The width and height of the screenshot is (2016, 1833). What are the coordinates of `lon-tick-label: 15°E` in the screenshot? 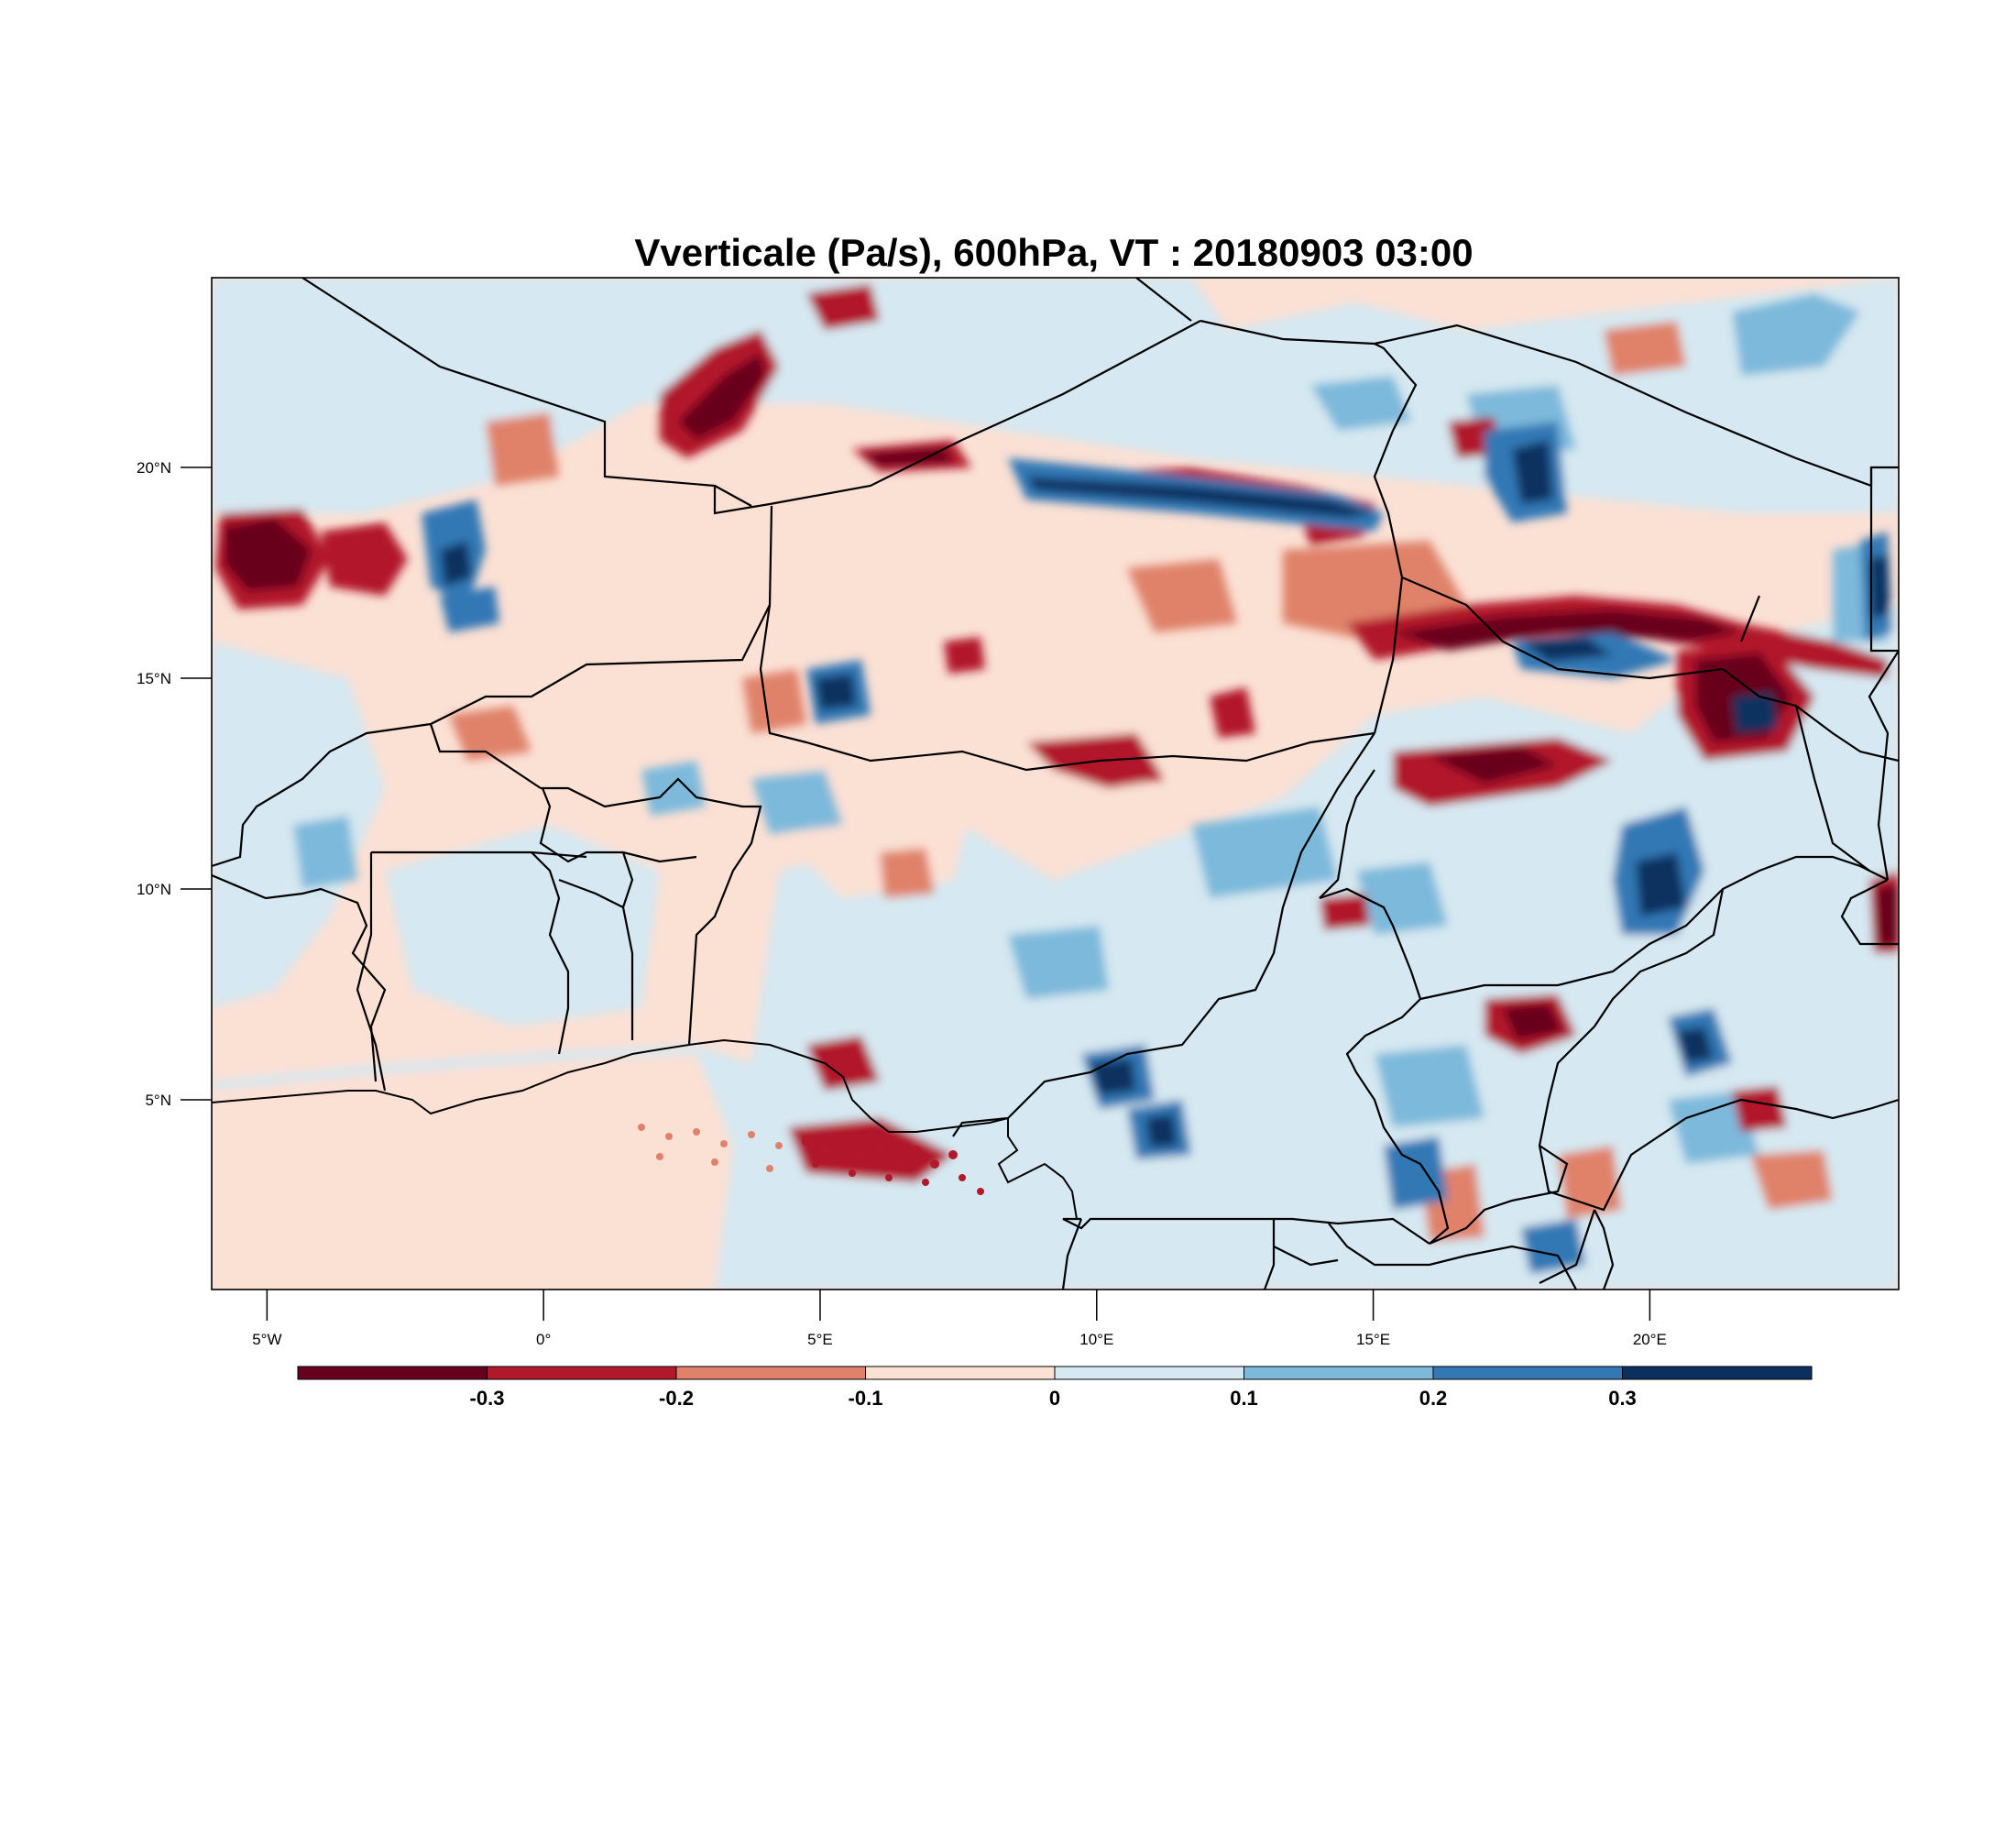 It's located at (1373, 1339).